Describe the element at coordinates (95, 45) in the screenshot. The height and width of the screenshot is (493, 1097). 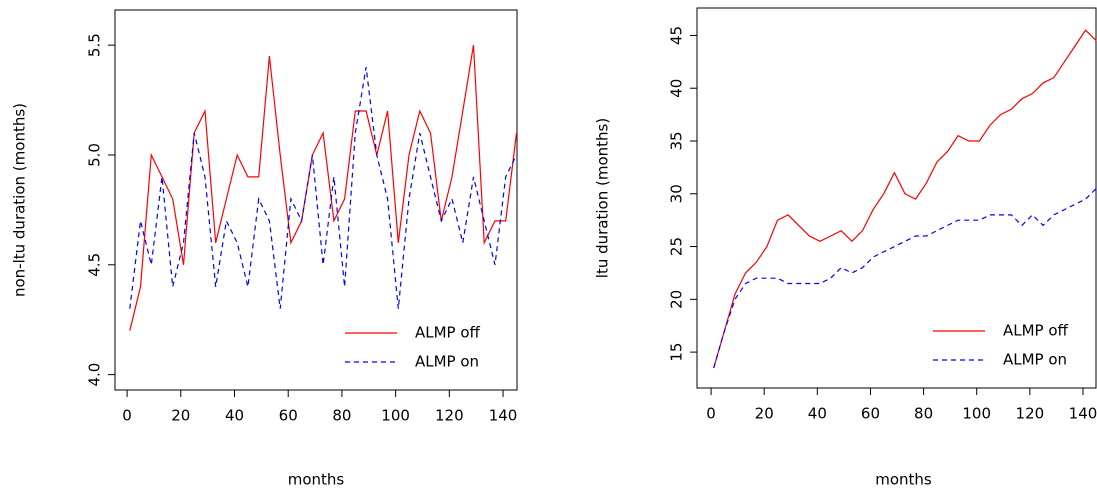
I see `y-tick-label: 5.5` at that location.